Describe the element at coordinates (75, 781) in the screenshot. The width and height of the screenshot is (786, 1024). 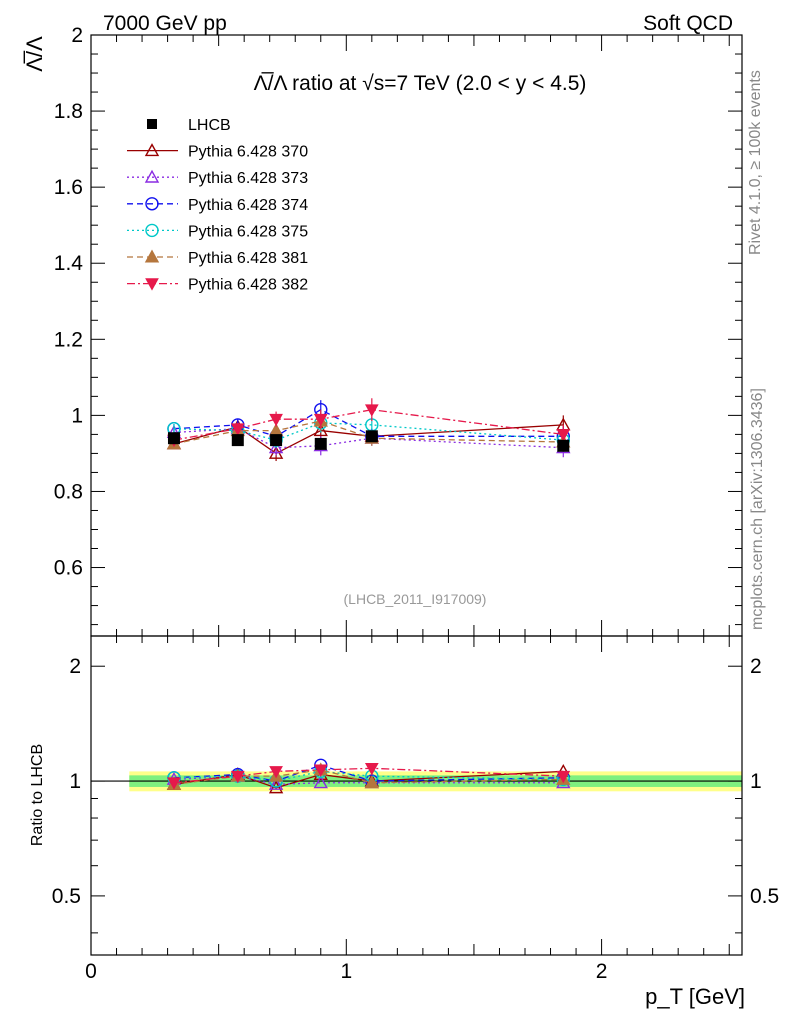
I see `ratio-y-tick-label-left: 1` at that location.